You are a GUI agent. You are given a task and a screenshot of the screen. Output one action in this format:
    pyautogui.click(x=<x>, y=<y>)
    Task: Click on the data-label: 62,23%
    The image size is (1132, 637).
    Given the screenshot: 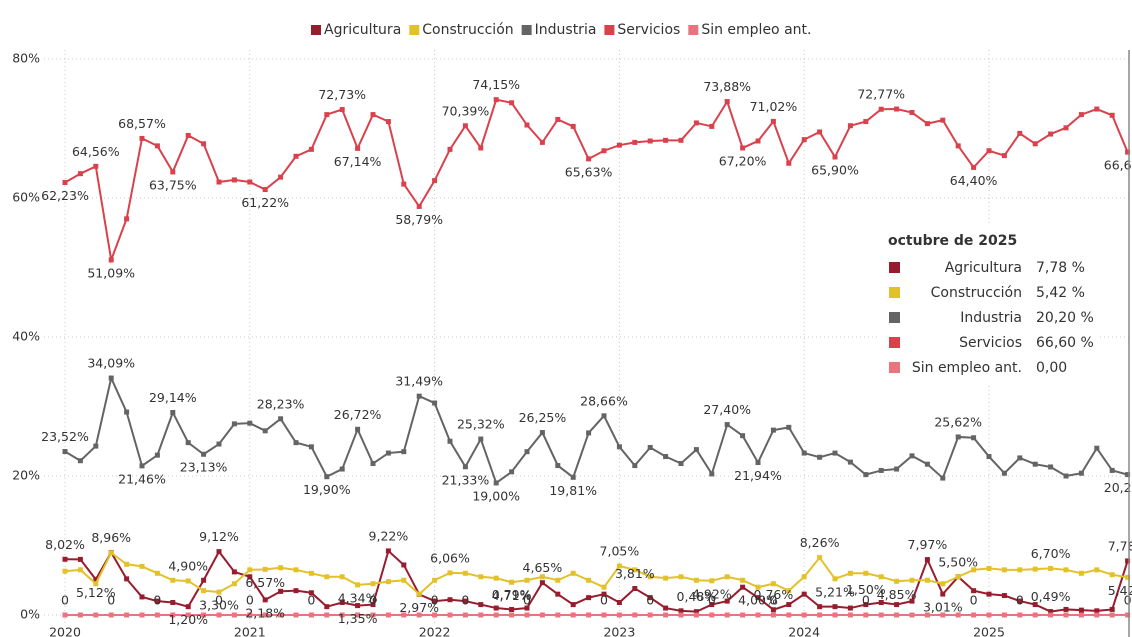 What is the action you would take?
    pyautogui.click(x=65, y=195)
    